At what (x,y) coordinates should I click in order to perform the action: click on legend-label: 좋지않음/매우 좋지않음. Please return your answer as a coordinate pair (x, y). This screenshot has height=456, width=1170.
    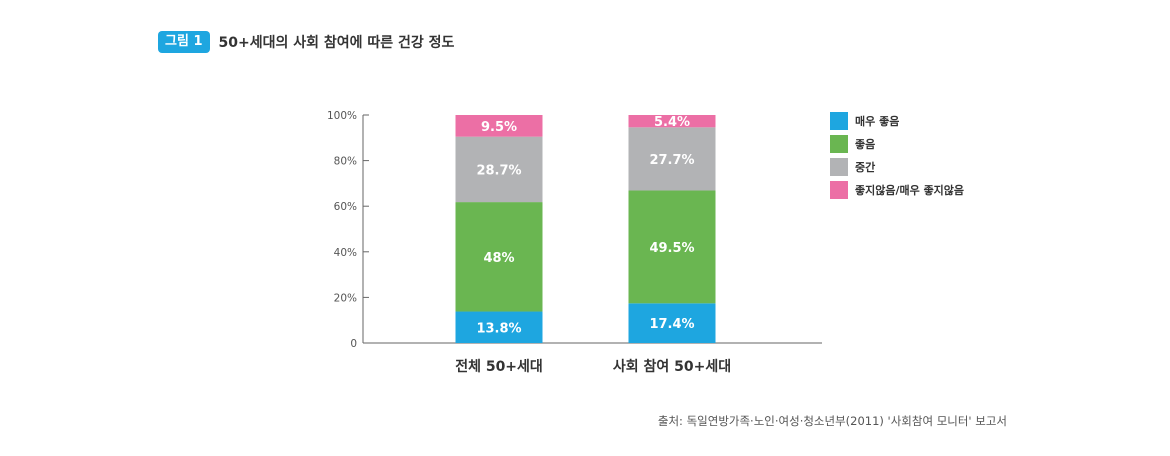
    Looking at the image, I should click on (910, 190).